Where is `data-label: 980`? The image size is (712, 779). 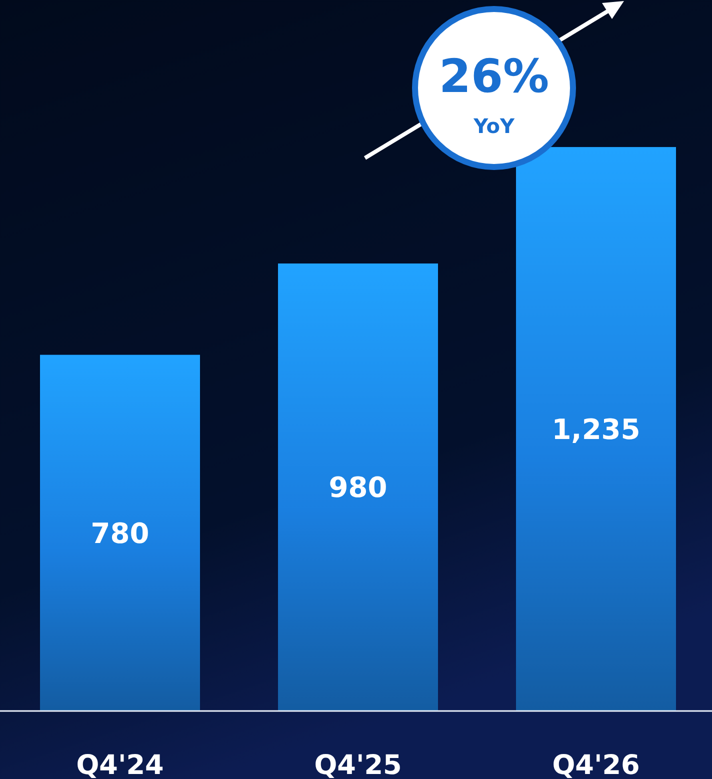 data-label: 980 is located at coordinates (358, 487).